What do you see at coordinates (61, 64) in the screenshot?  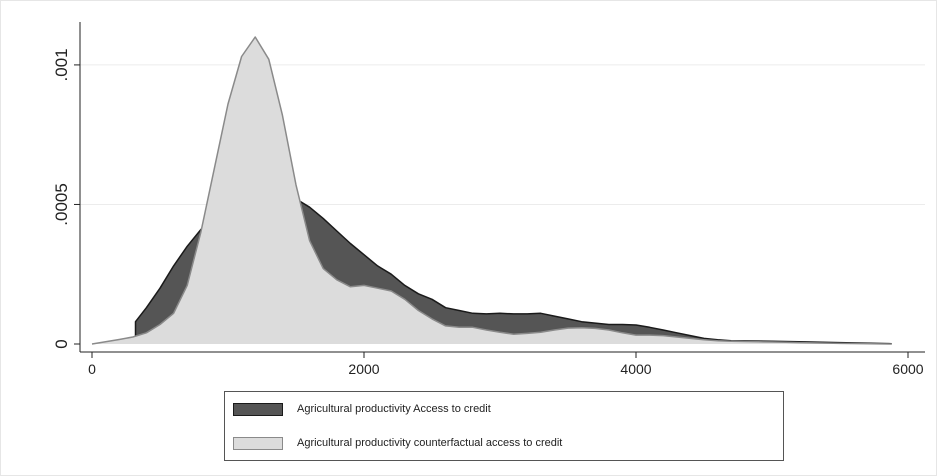 I see `y-tick-label-2: .001` at bounding box center [61, 64].